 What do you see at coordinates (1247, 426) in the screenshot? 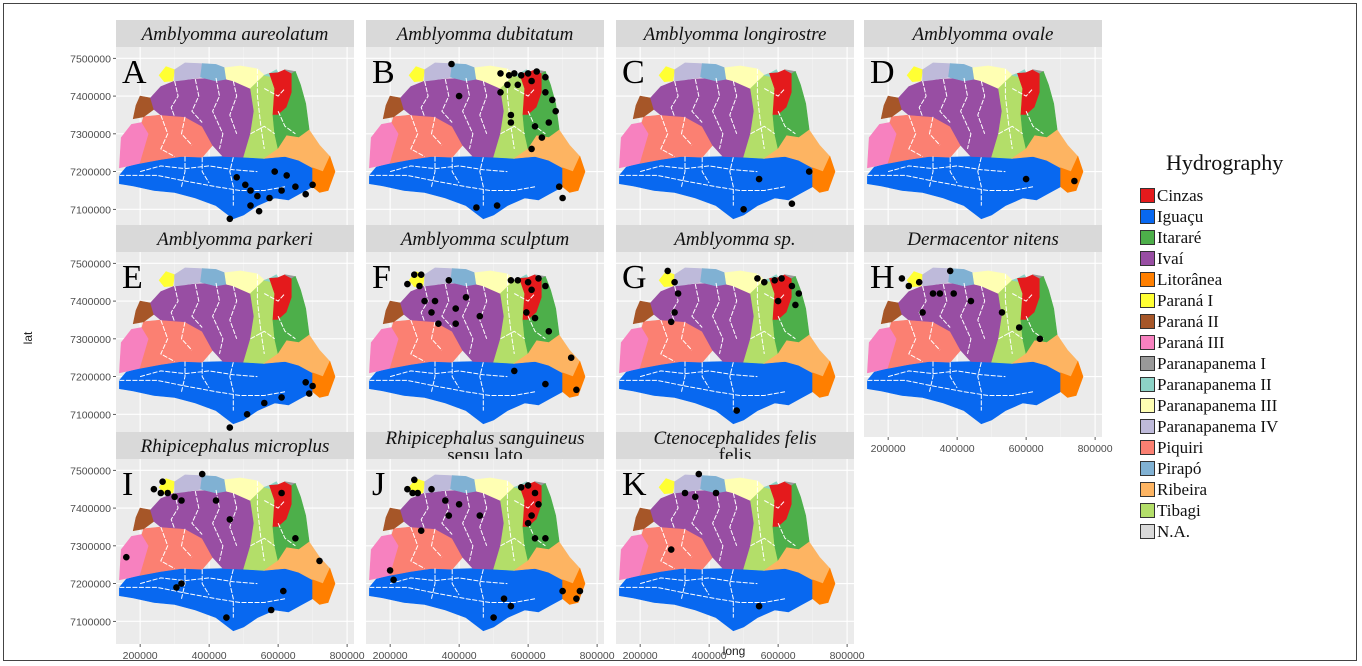
I see `legend-item-paranapanema-iv: Paranapanema IV` at bounding box center [1247, 426].